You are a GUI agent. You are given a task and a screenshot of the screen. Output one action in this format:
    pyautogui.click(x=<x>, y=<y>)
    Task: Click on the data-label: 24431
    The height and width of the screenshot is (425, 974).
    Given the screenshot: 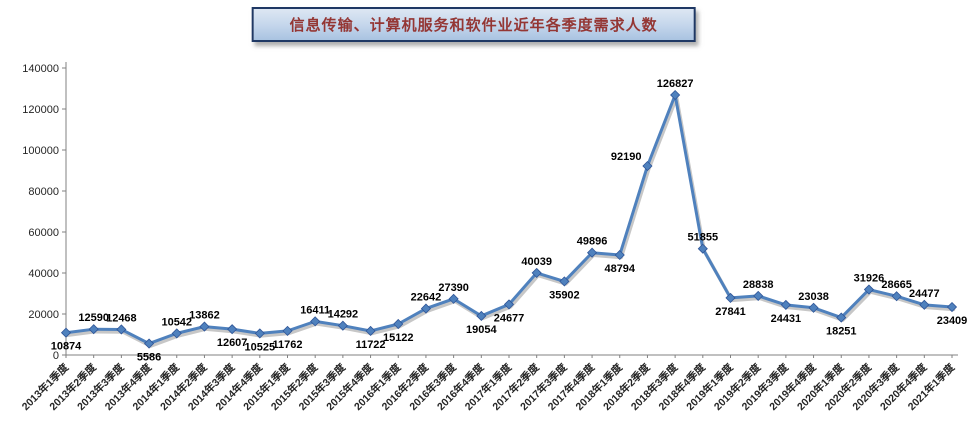 What is the action you would take?
    pyautogui.click(x=786, y=319)
    